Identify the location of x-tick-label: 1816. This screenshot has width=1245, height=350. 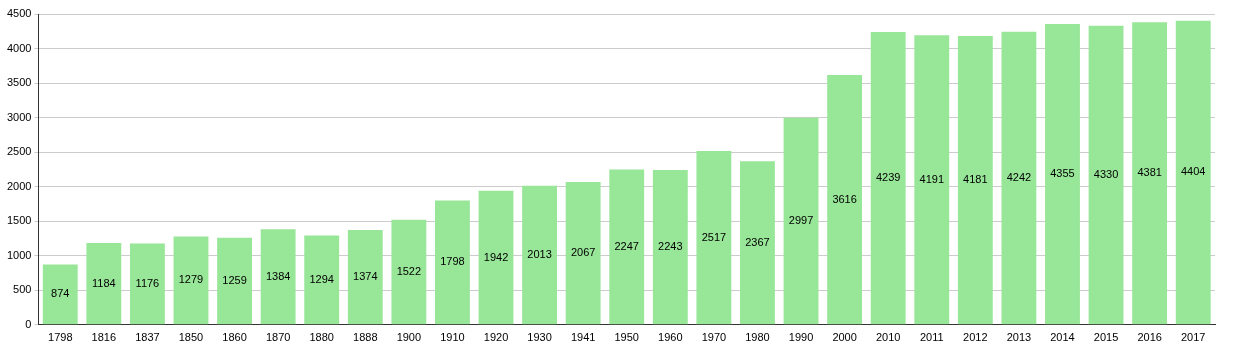
(104, 337).